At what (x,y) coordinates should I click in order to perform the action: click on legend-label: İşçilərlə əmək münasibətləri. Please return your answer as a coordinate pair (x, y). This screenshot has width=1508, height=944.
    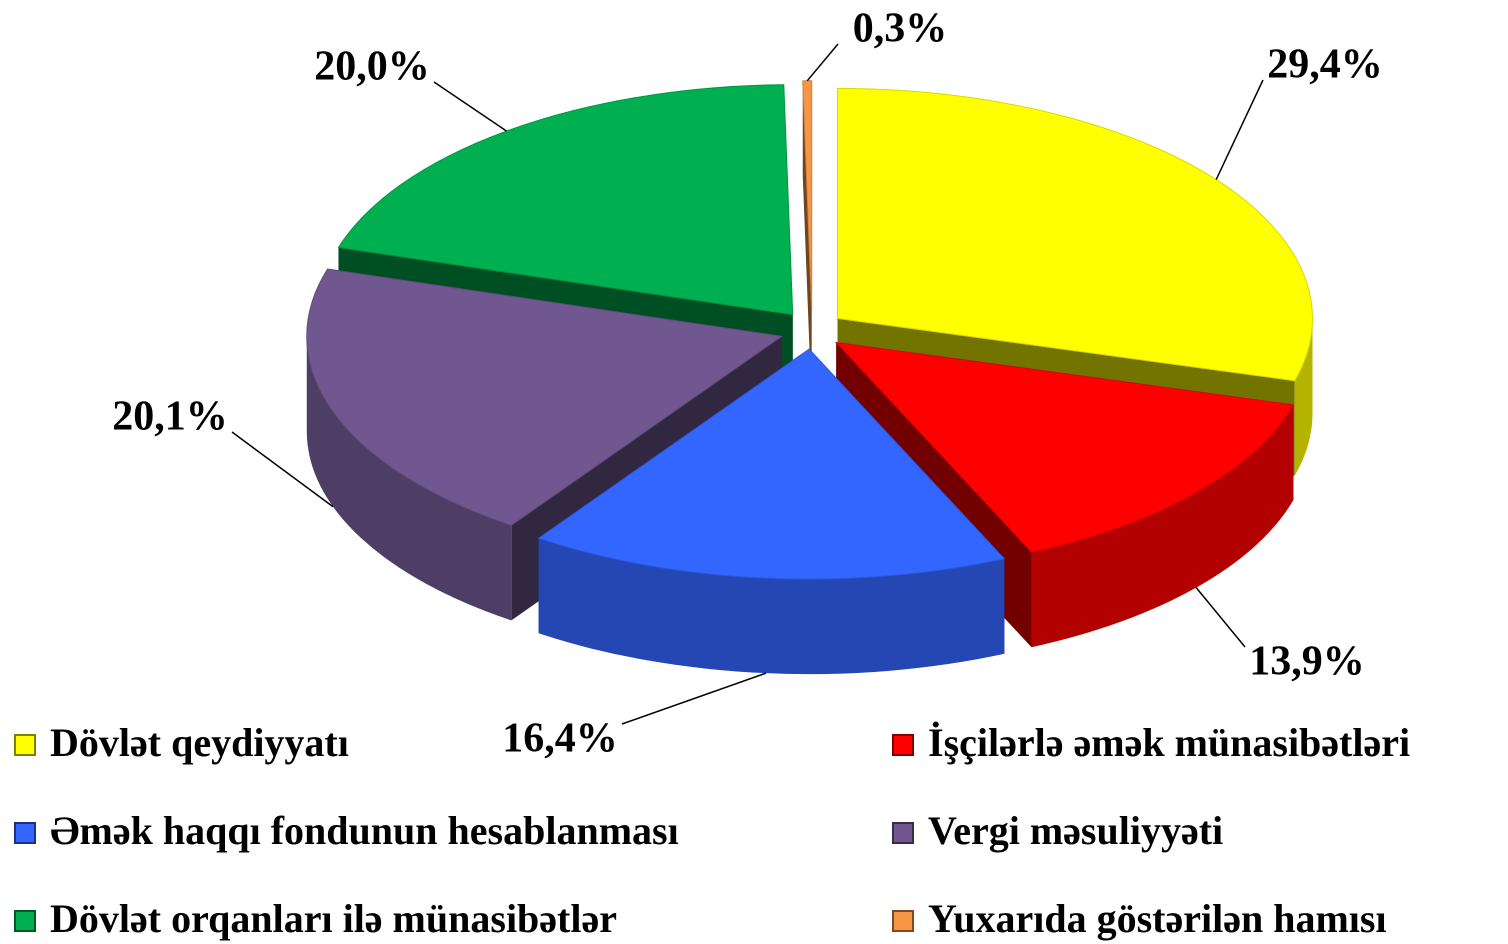
    Looking at the image, I should click on (1169, 742).